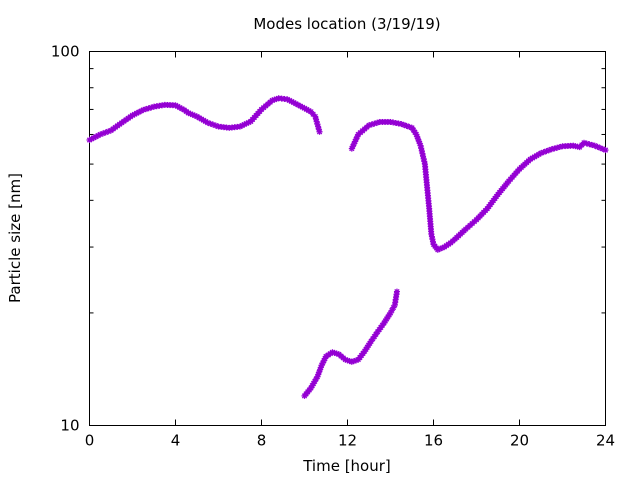 Image resolution: width=640 pixels, height=480 pixels. I want to click on chart-title: Modes location (3/19/19), so click(346, 24).